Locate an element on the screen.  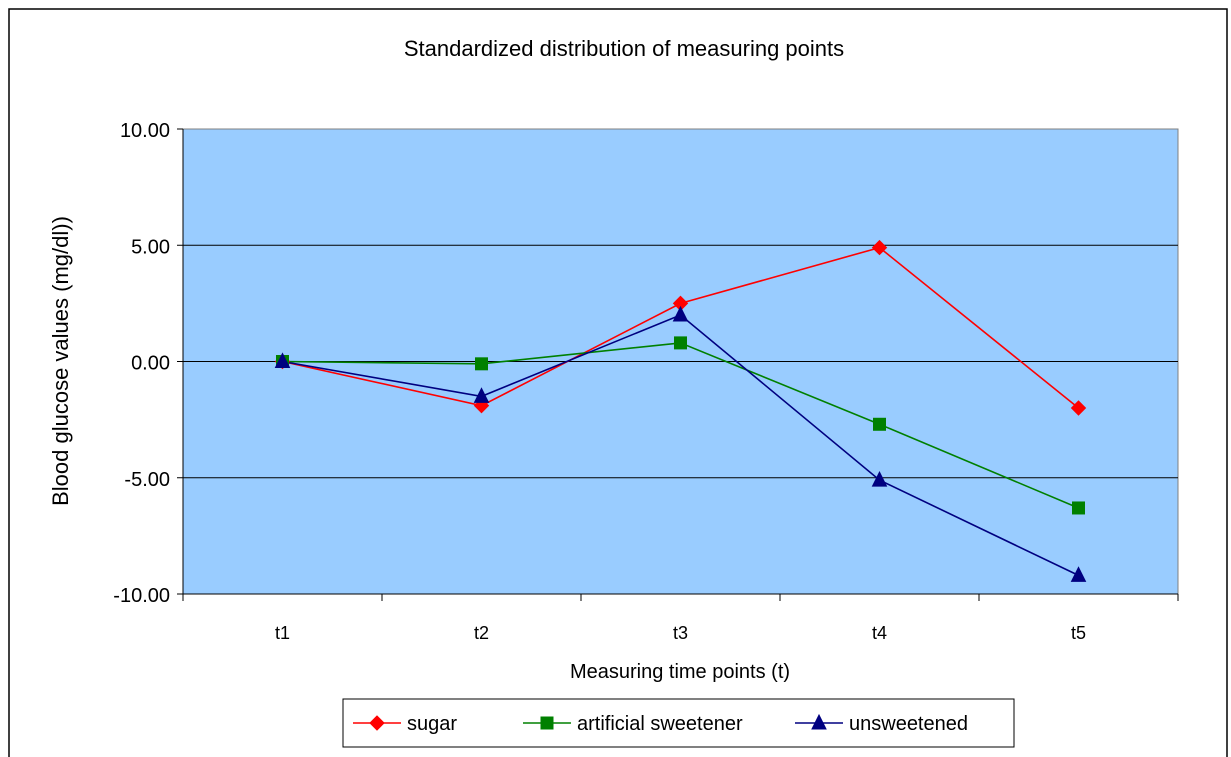
legend-label: unsweetened is located at coordinates (908, 724).